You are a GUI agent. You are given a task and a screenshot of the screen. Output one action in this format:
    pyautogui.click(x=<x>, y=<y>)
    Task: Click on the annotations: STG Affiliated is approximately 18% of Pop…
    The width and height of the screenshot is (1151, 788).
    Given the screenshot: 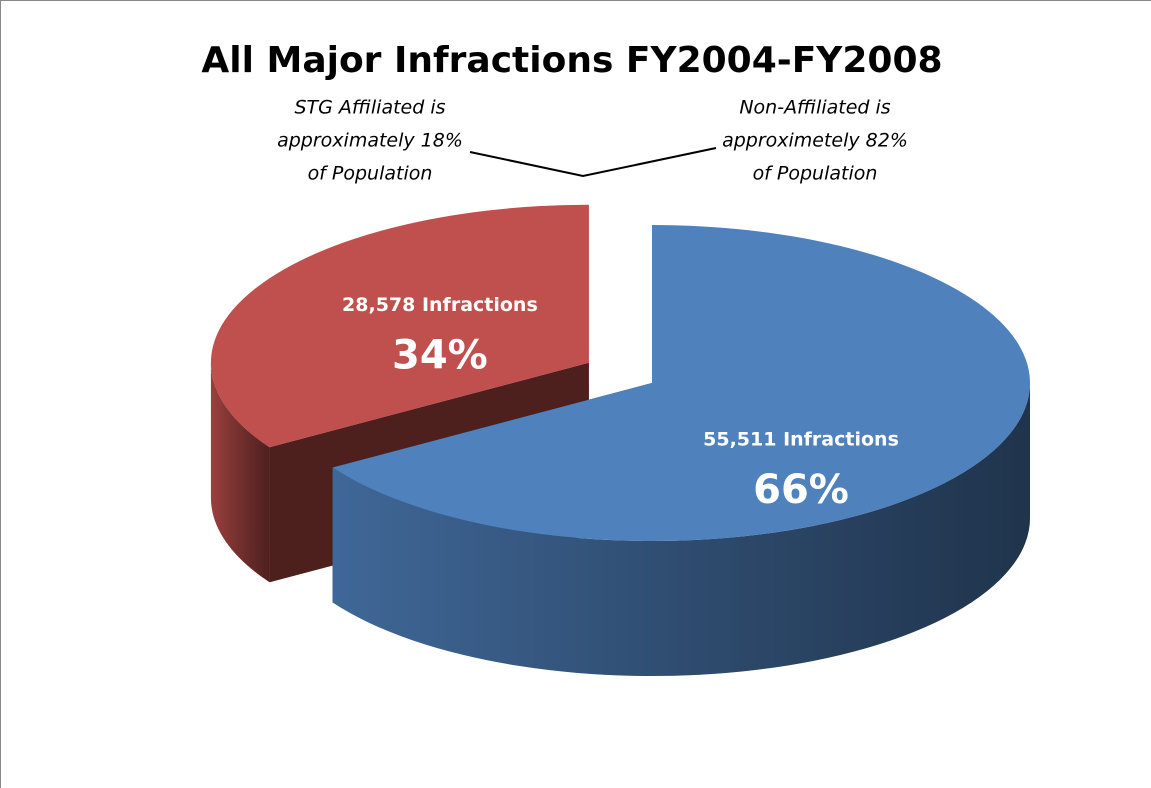 What is the action you would take?
    pyautogui.click(x=592, y=141)
    